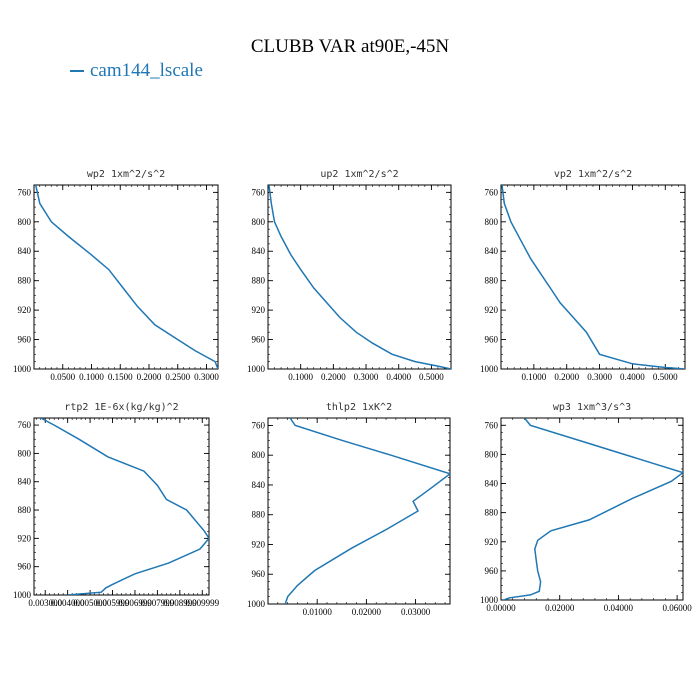 The image size is (700, 700). Describe the element at coordinates (45, 603) in the screenshot. I see `x-tick-label: 0.003000` at that location.